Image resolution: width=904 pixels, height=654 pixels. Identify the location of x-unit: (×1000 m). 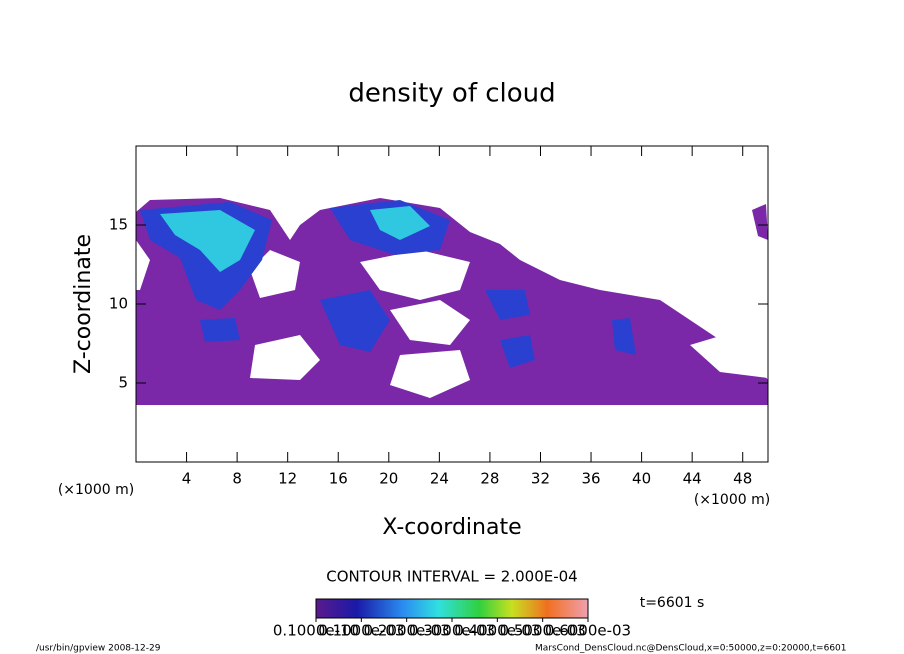
(96, 490).